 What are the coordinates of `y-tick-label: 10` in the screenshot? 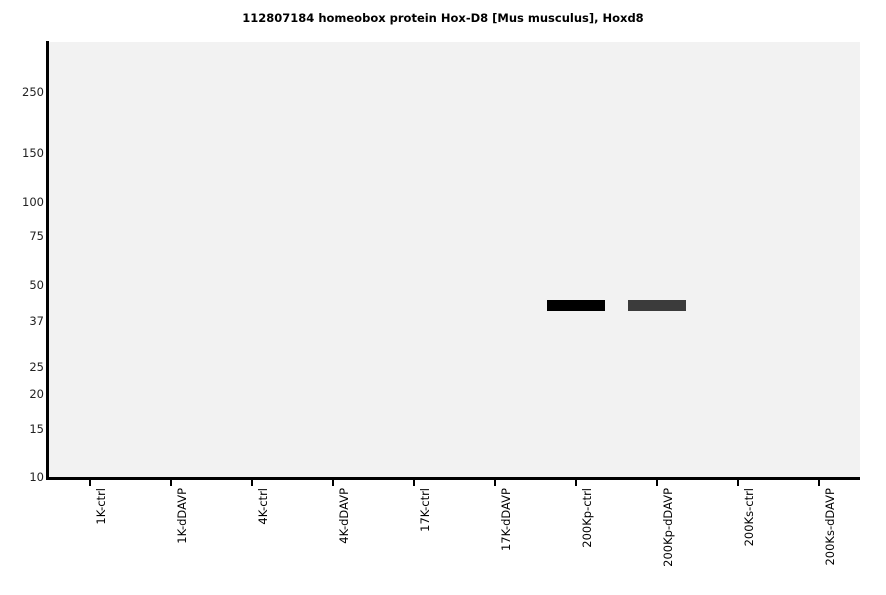 It's located at (36, 477).